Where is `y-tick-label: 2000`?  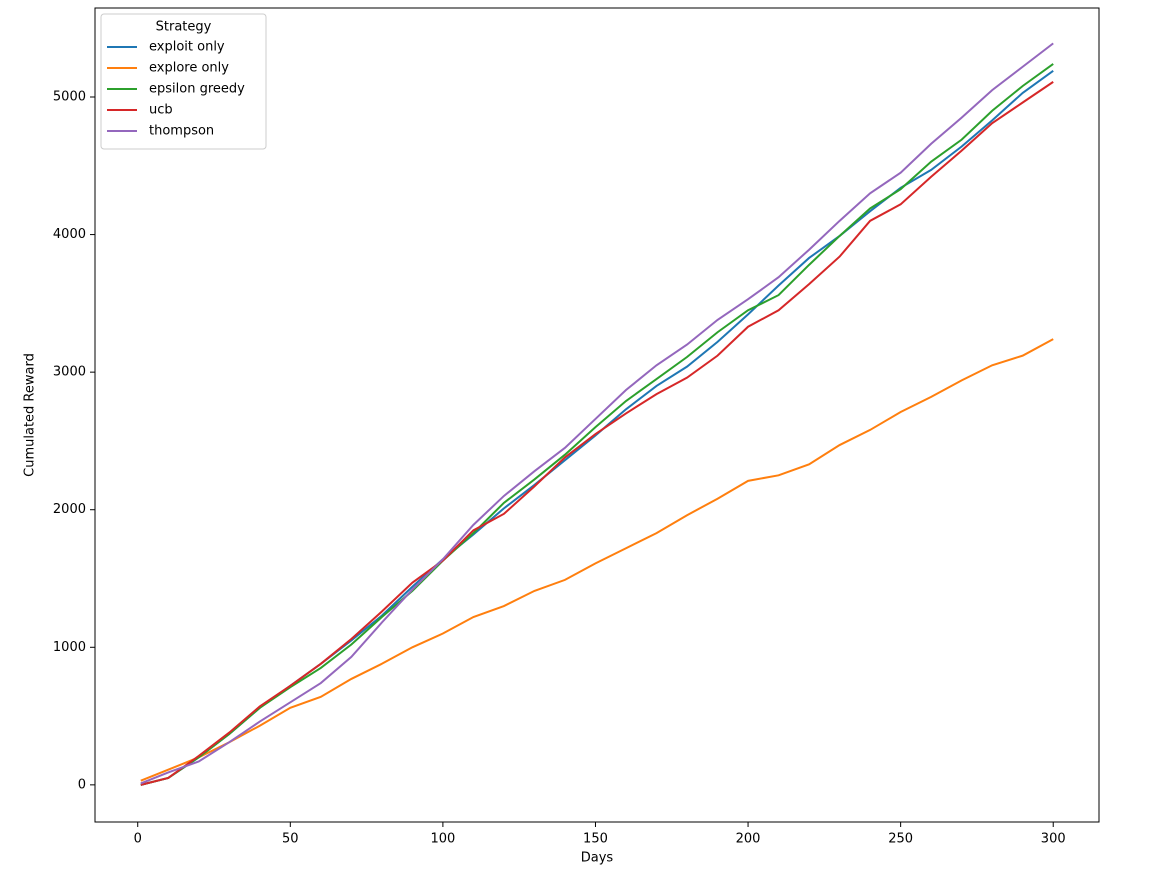
y-tick-label: 2000 is located at coordinates (69, 509).